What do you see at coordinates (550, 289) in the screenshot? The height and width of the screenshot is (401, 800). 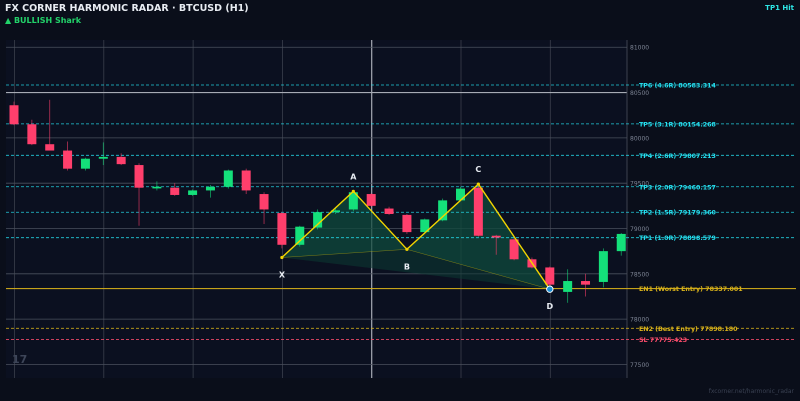 I see `pattern-point-d-marker` at bounding box center [550, 289].